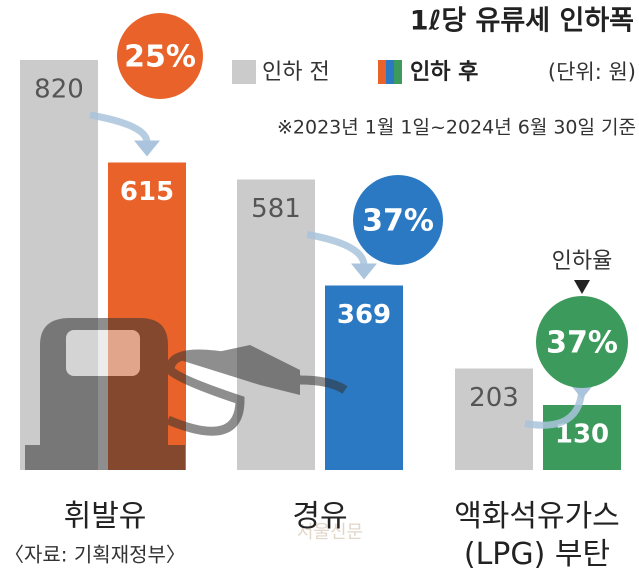 The height and width of the screenshot is (577, 639). I want to click on value-label: 369, so click(364, 315).